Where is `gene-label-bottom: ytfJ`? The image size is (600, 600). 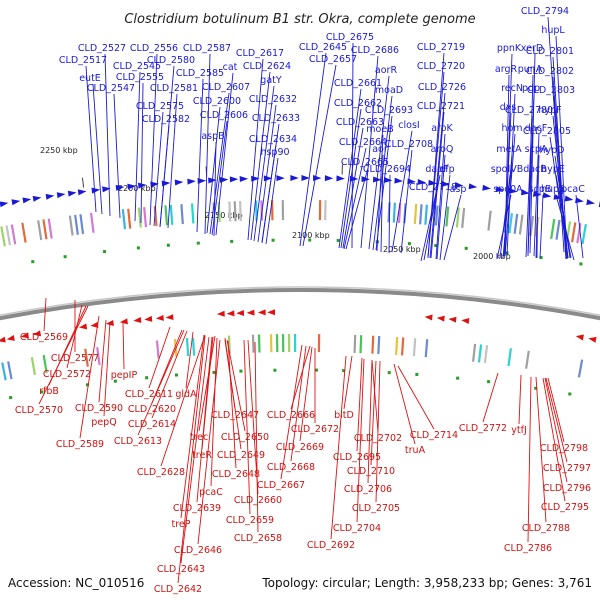
gene-label-bottom: ytfJ is located at coordinates (519, 430).